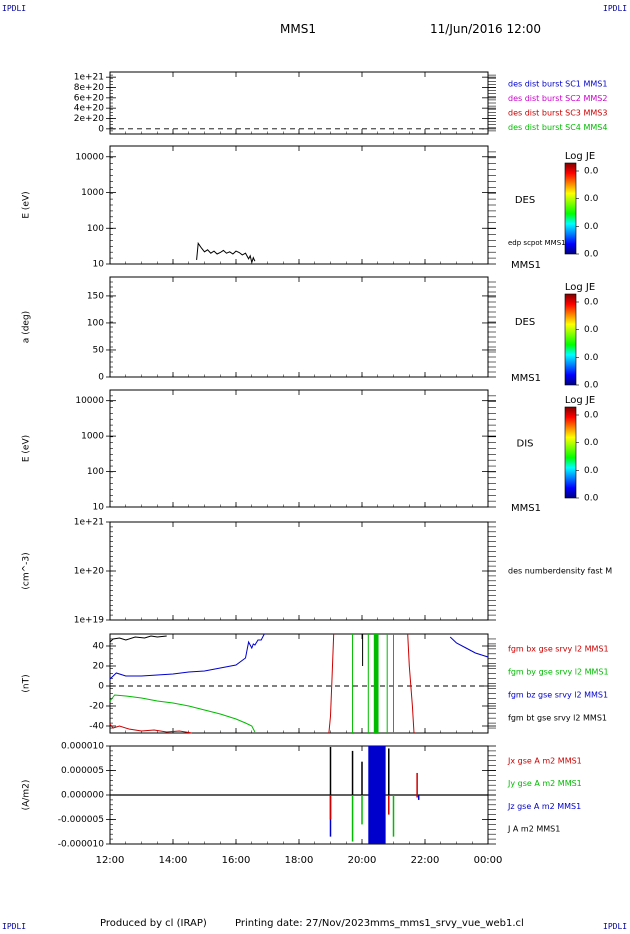  Describe the element at coordinates (14, 926) in the screenshot. I see `corner-label-bottom-left: IPDLI` at that location.